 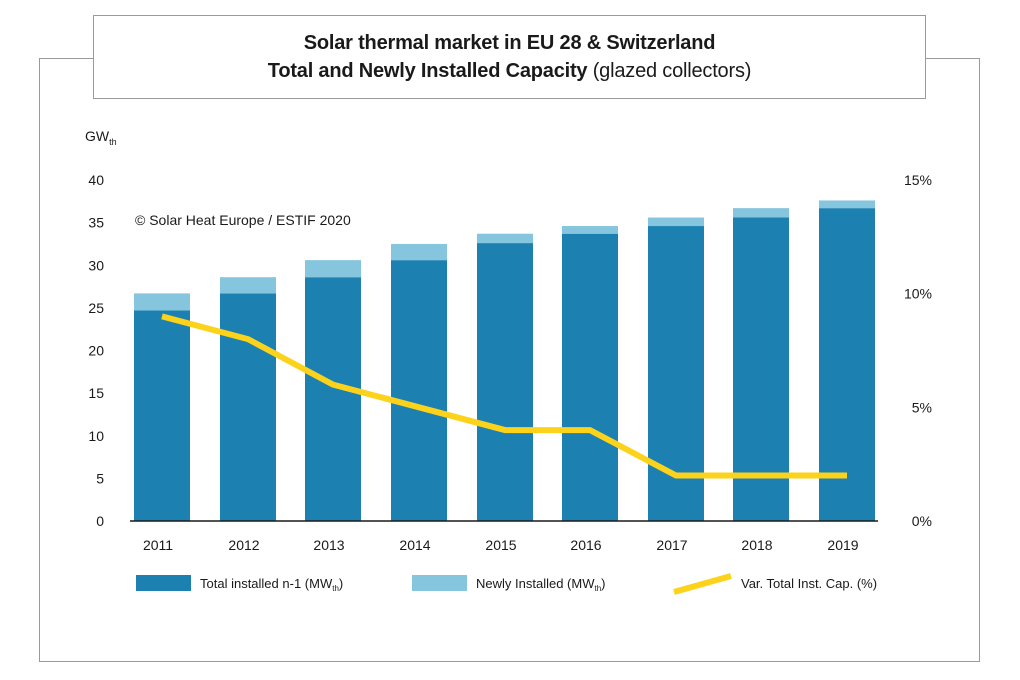 What do you see at coordinates (162, 302) in the screenshot?
I see `bar-new-2011` at bounding box center [162, 302].